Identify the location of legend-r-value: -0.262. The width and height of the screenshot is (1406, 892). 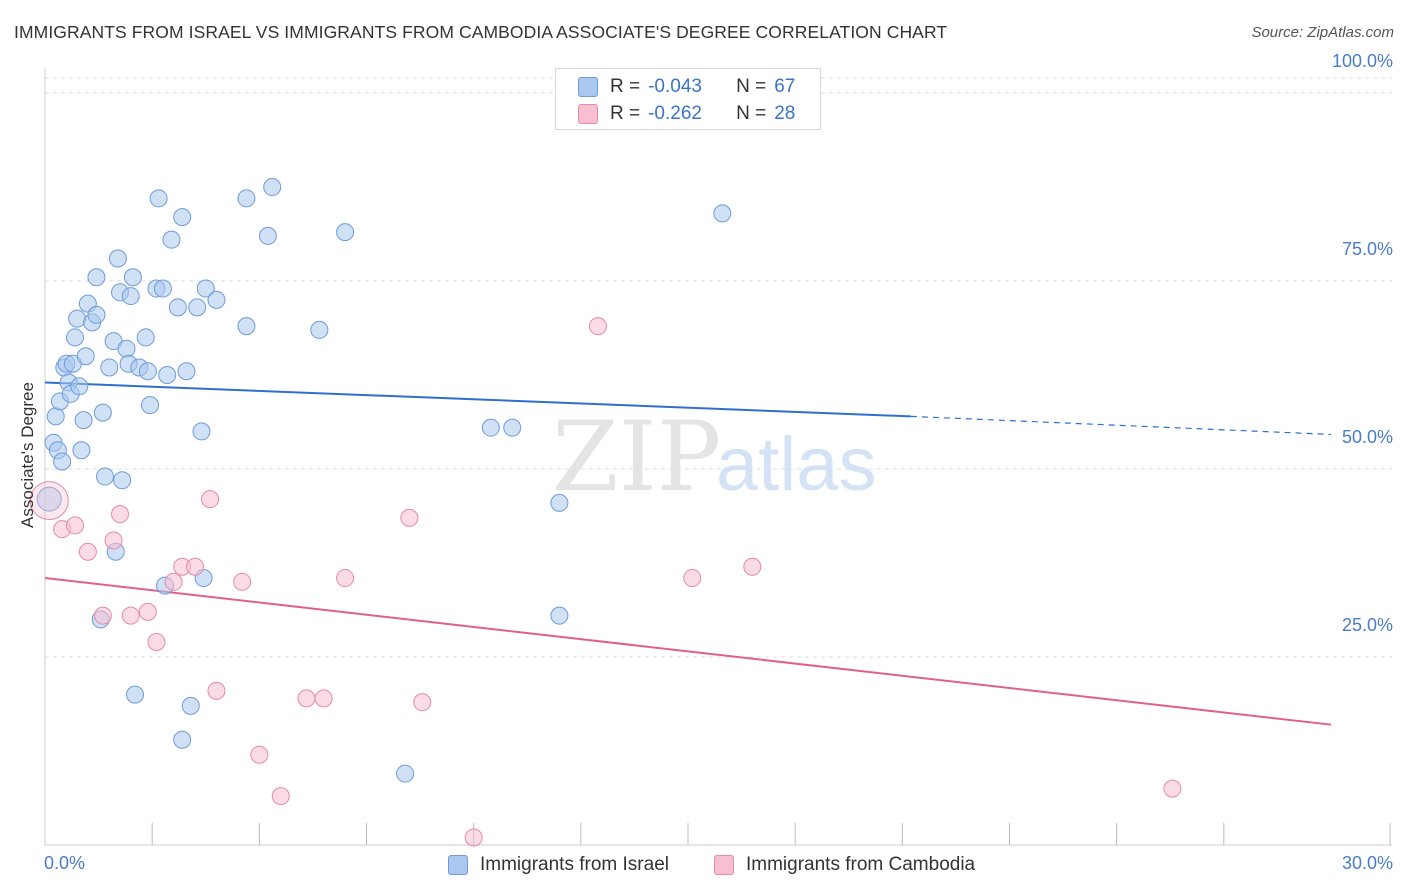
(675, 113).